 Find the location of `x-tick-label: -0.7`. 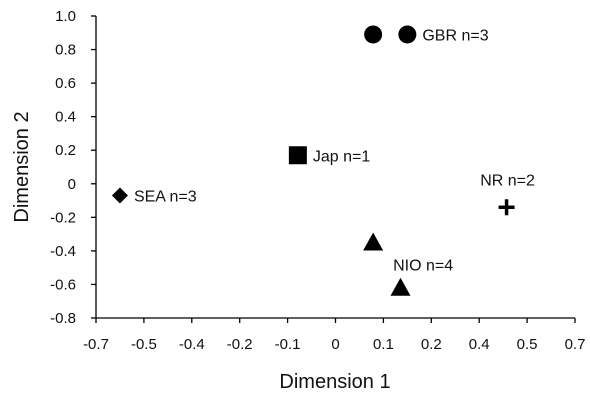

x-tick-label: -0.7 is located at coordinates (96, 344).